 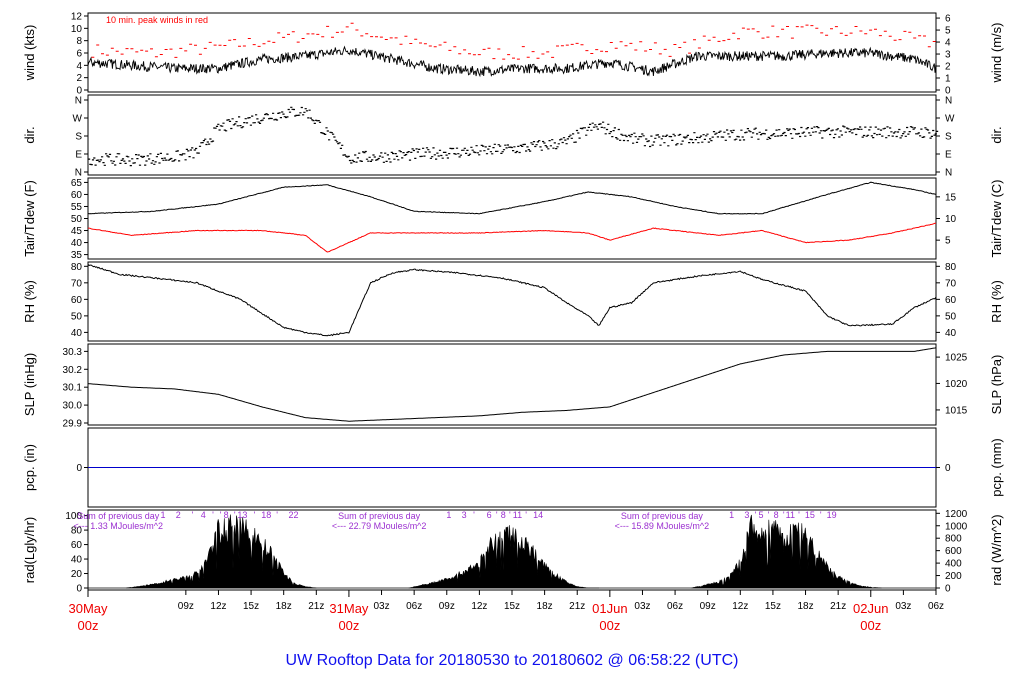 I want to click on ylabel-left-wind: wind (kts), so click(x=29, y=53).